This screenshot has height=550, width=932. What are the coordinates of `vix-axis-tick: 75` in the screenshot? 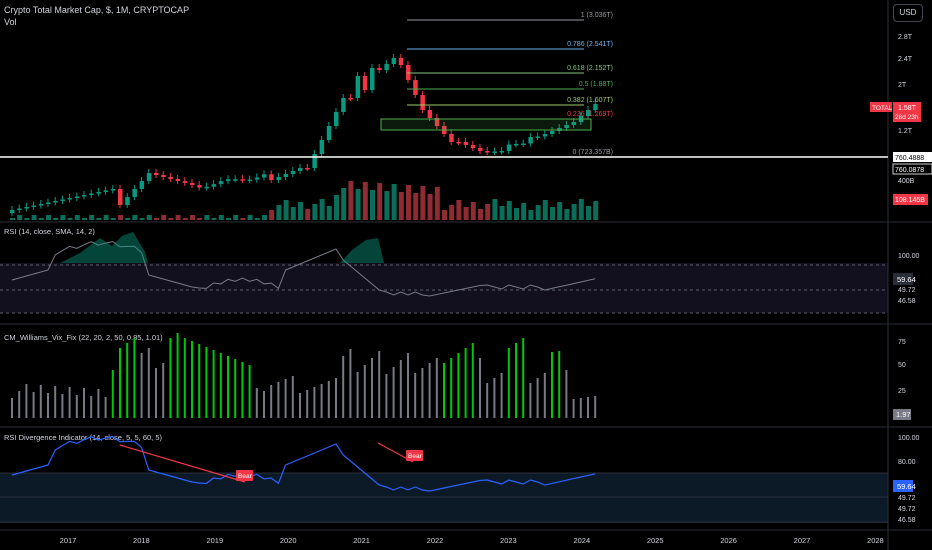 It's located at (902, 342).